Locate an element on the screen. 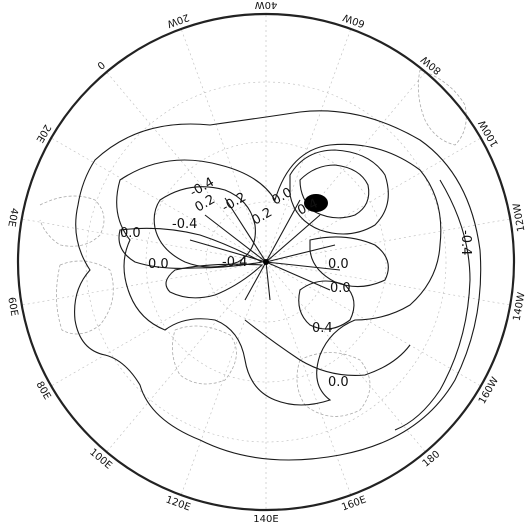 This screenshot has height=525, width=532. longitude-label: 140E is located at coordinates (265, 519).